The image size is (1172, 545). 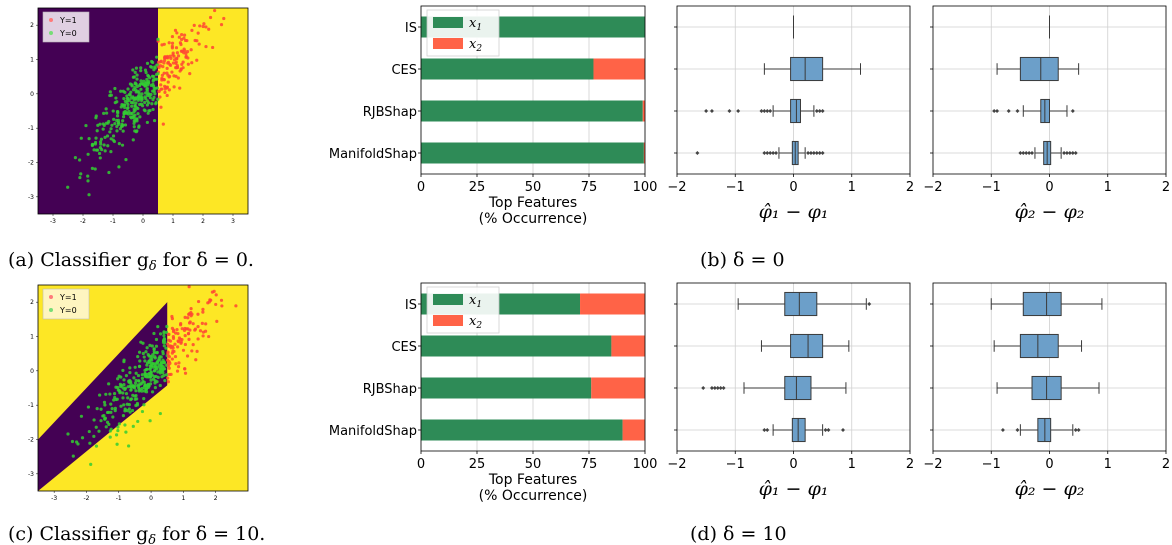 What do you see at coordinates (1050, 212) in the screenshot?
I see `x-axis-label: φ̂₂ − φ₂` at bounding box center [1050, 212].